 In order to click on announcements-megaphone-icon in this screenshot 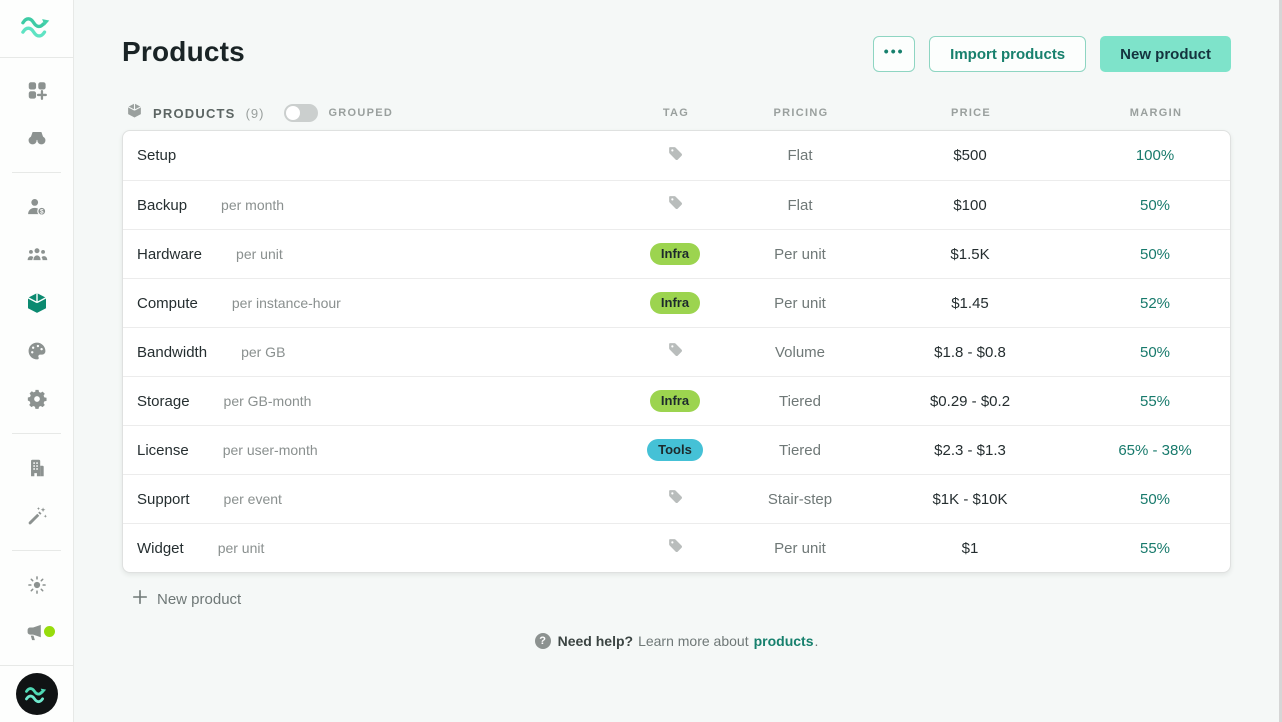, I will do `click(36, 632)`.